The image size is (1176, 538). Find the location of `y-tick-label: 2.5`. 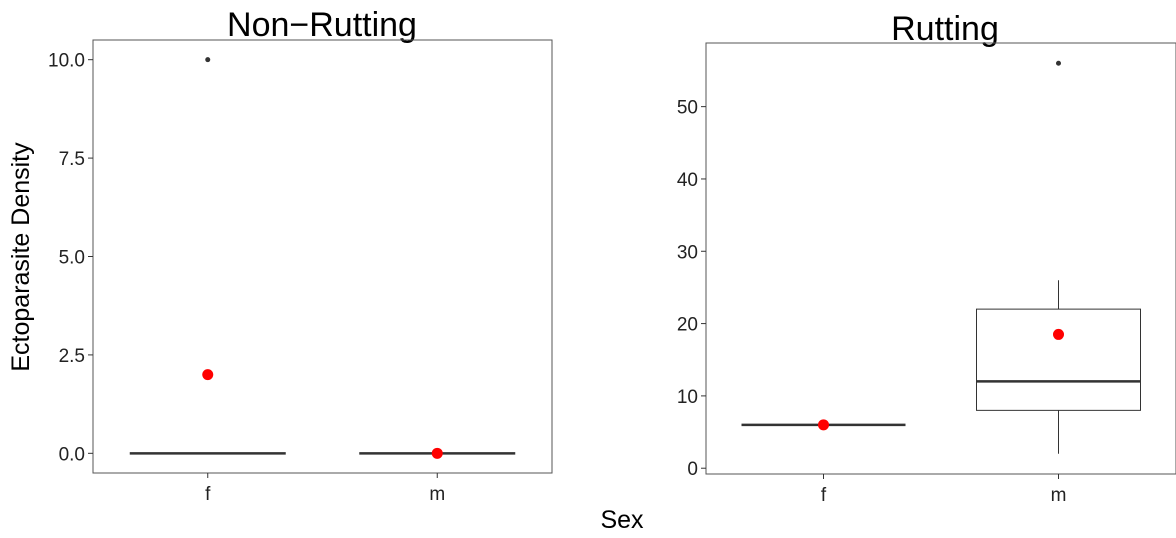

y-tick-label: 2.5 is located at coordinates (72, 356).